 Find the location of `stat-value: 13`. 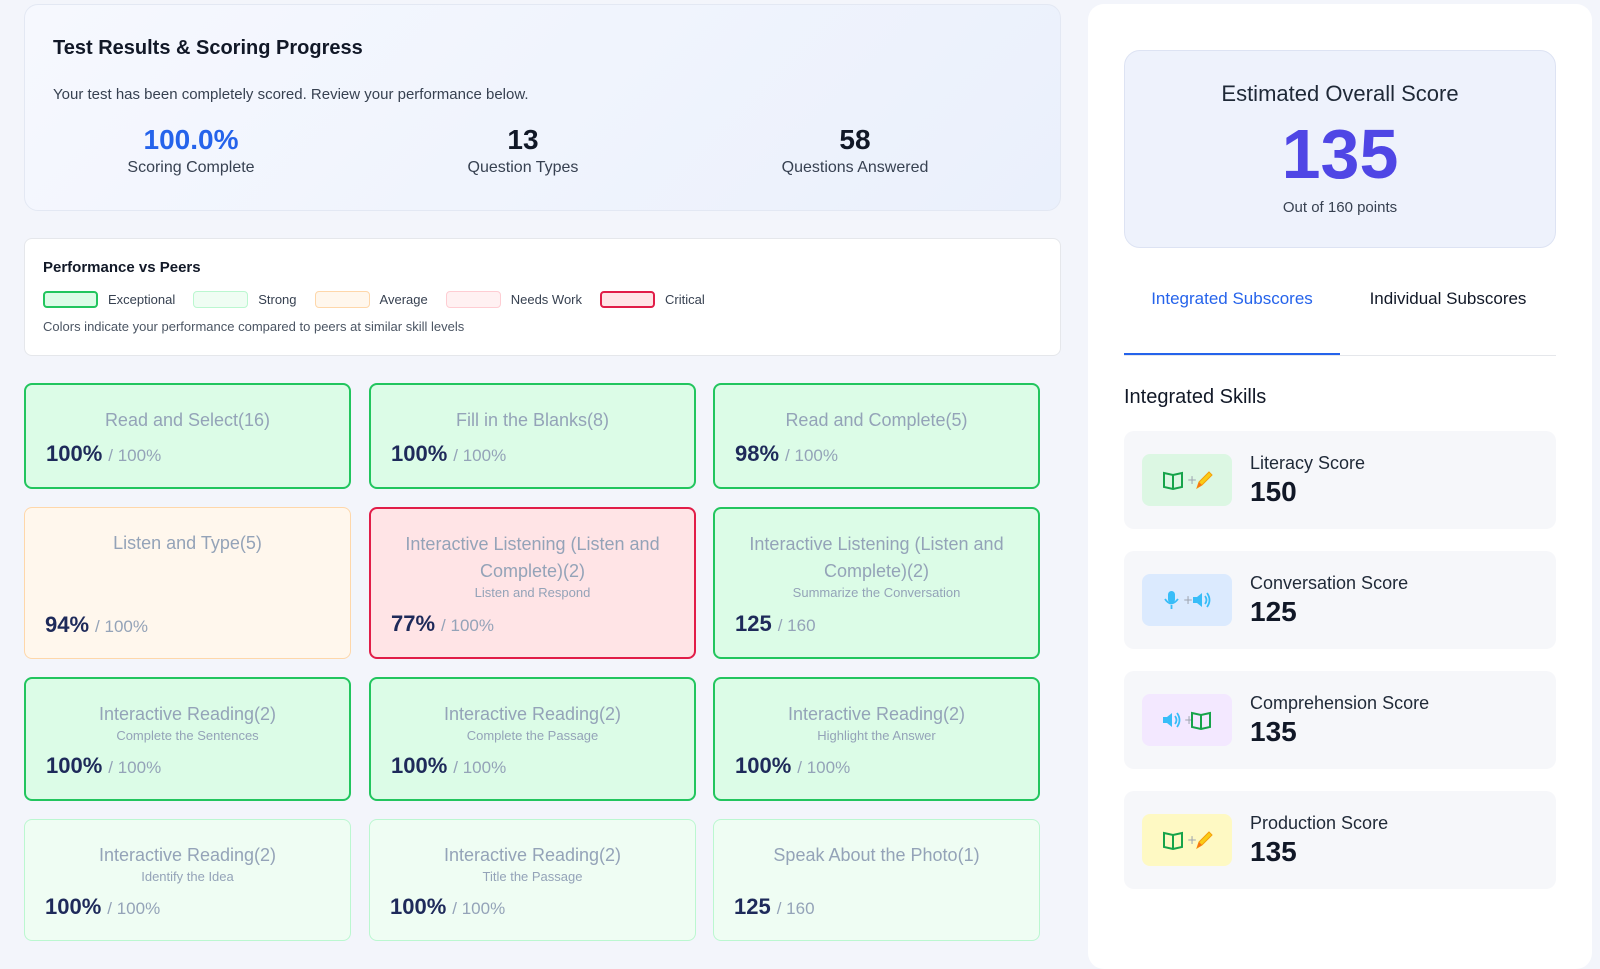

stat-value: 13 is located at coordinates (523, 139).